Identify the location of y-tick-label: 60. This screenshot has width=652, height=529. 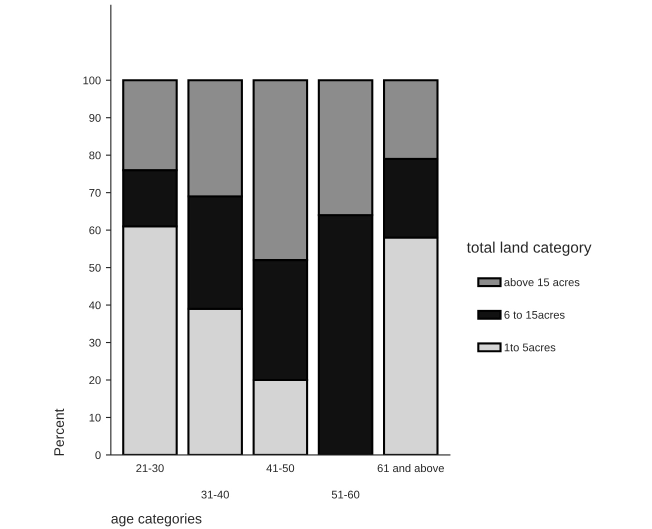
(95, 230).